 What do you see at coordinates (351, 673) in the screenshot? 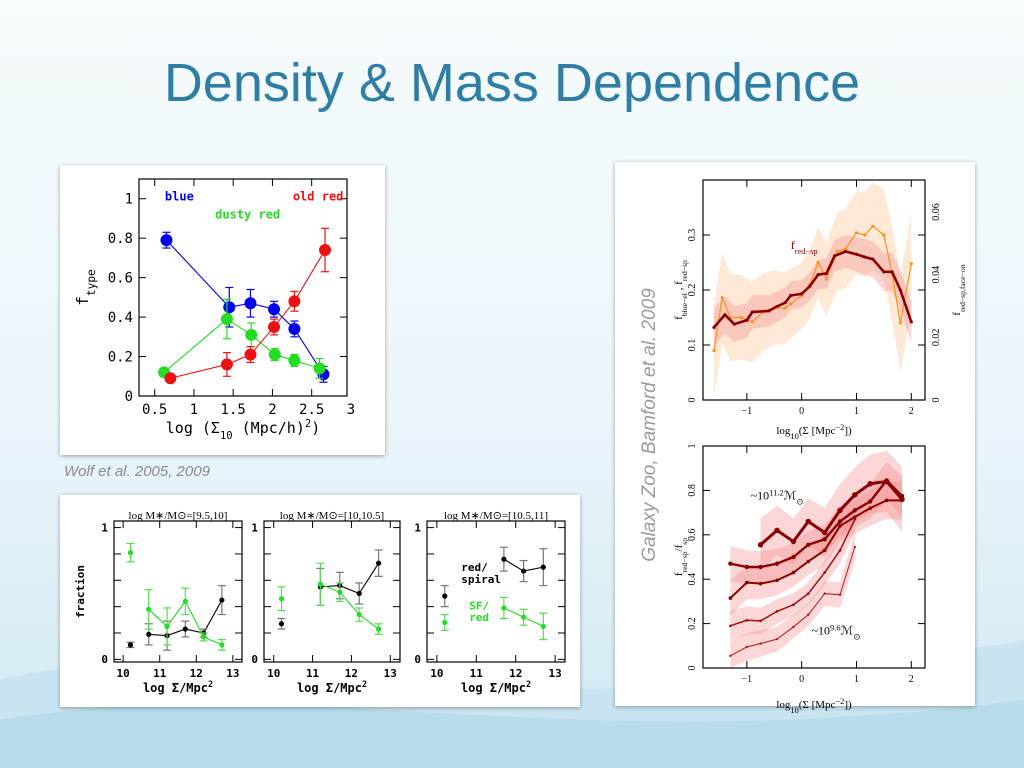
I see `x-tick-label: 12` at bounding box center [351, 673].